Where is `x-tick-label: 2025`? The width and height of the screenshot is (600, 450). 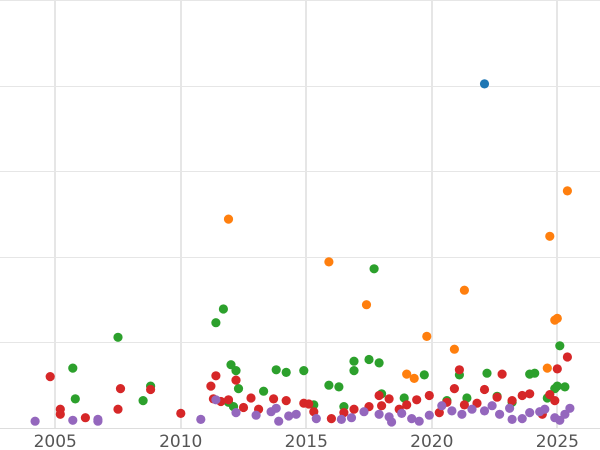
x-tick-label: 2025 is located at coordinates (557, 441).